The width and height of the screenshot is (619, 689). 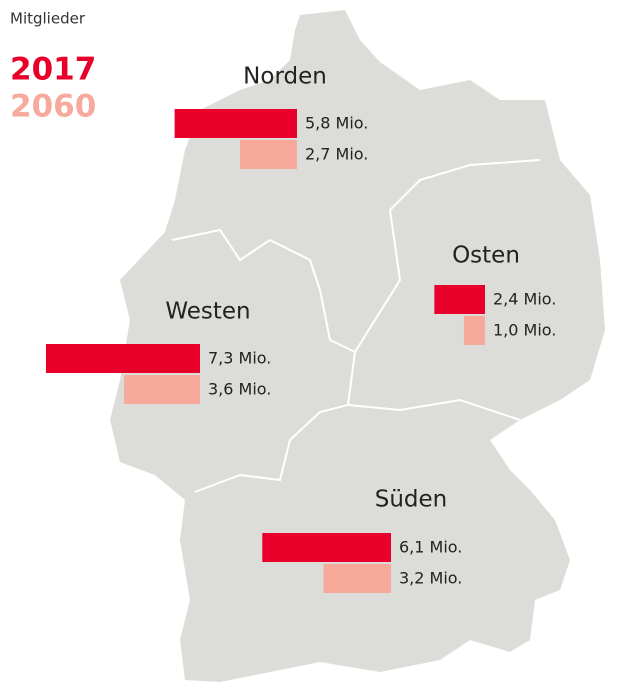 What do you see at coordinates (486, 256) in the screenshot?
I see `region-name: Osten` at bounding box center [486, 256].